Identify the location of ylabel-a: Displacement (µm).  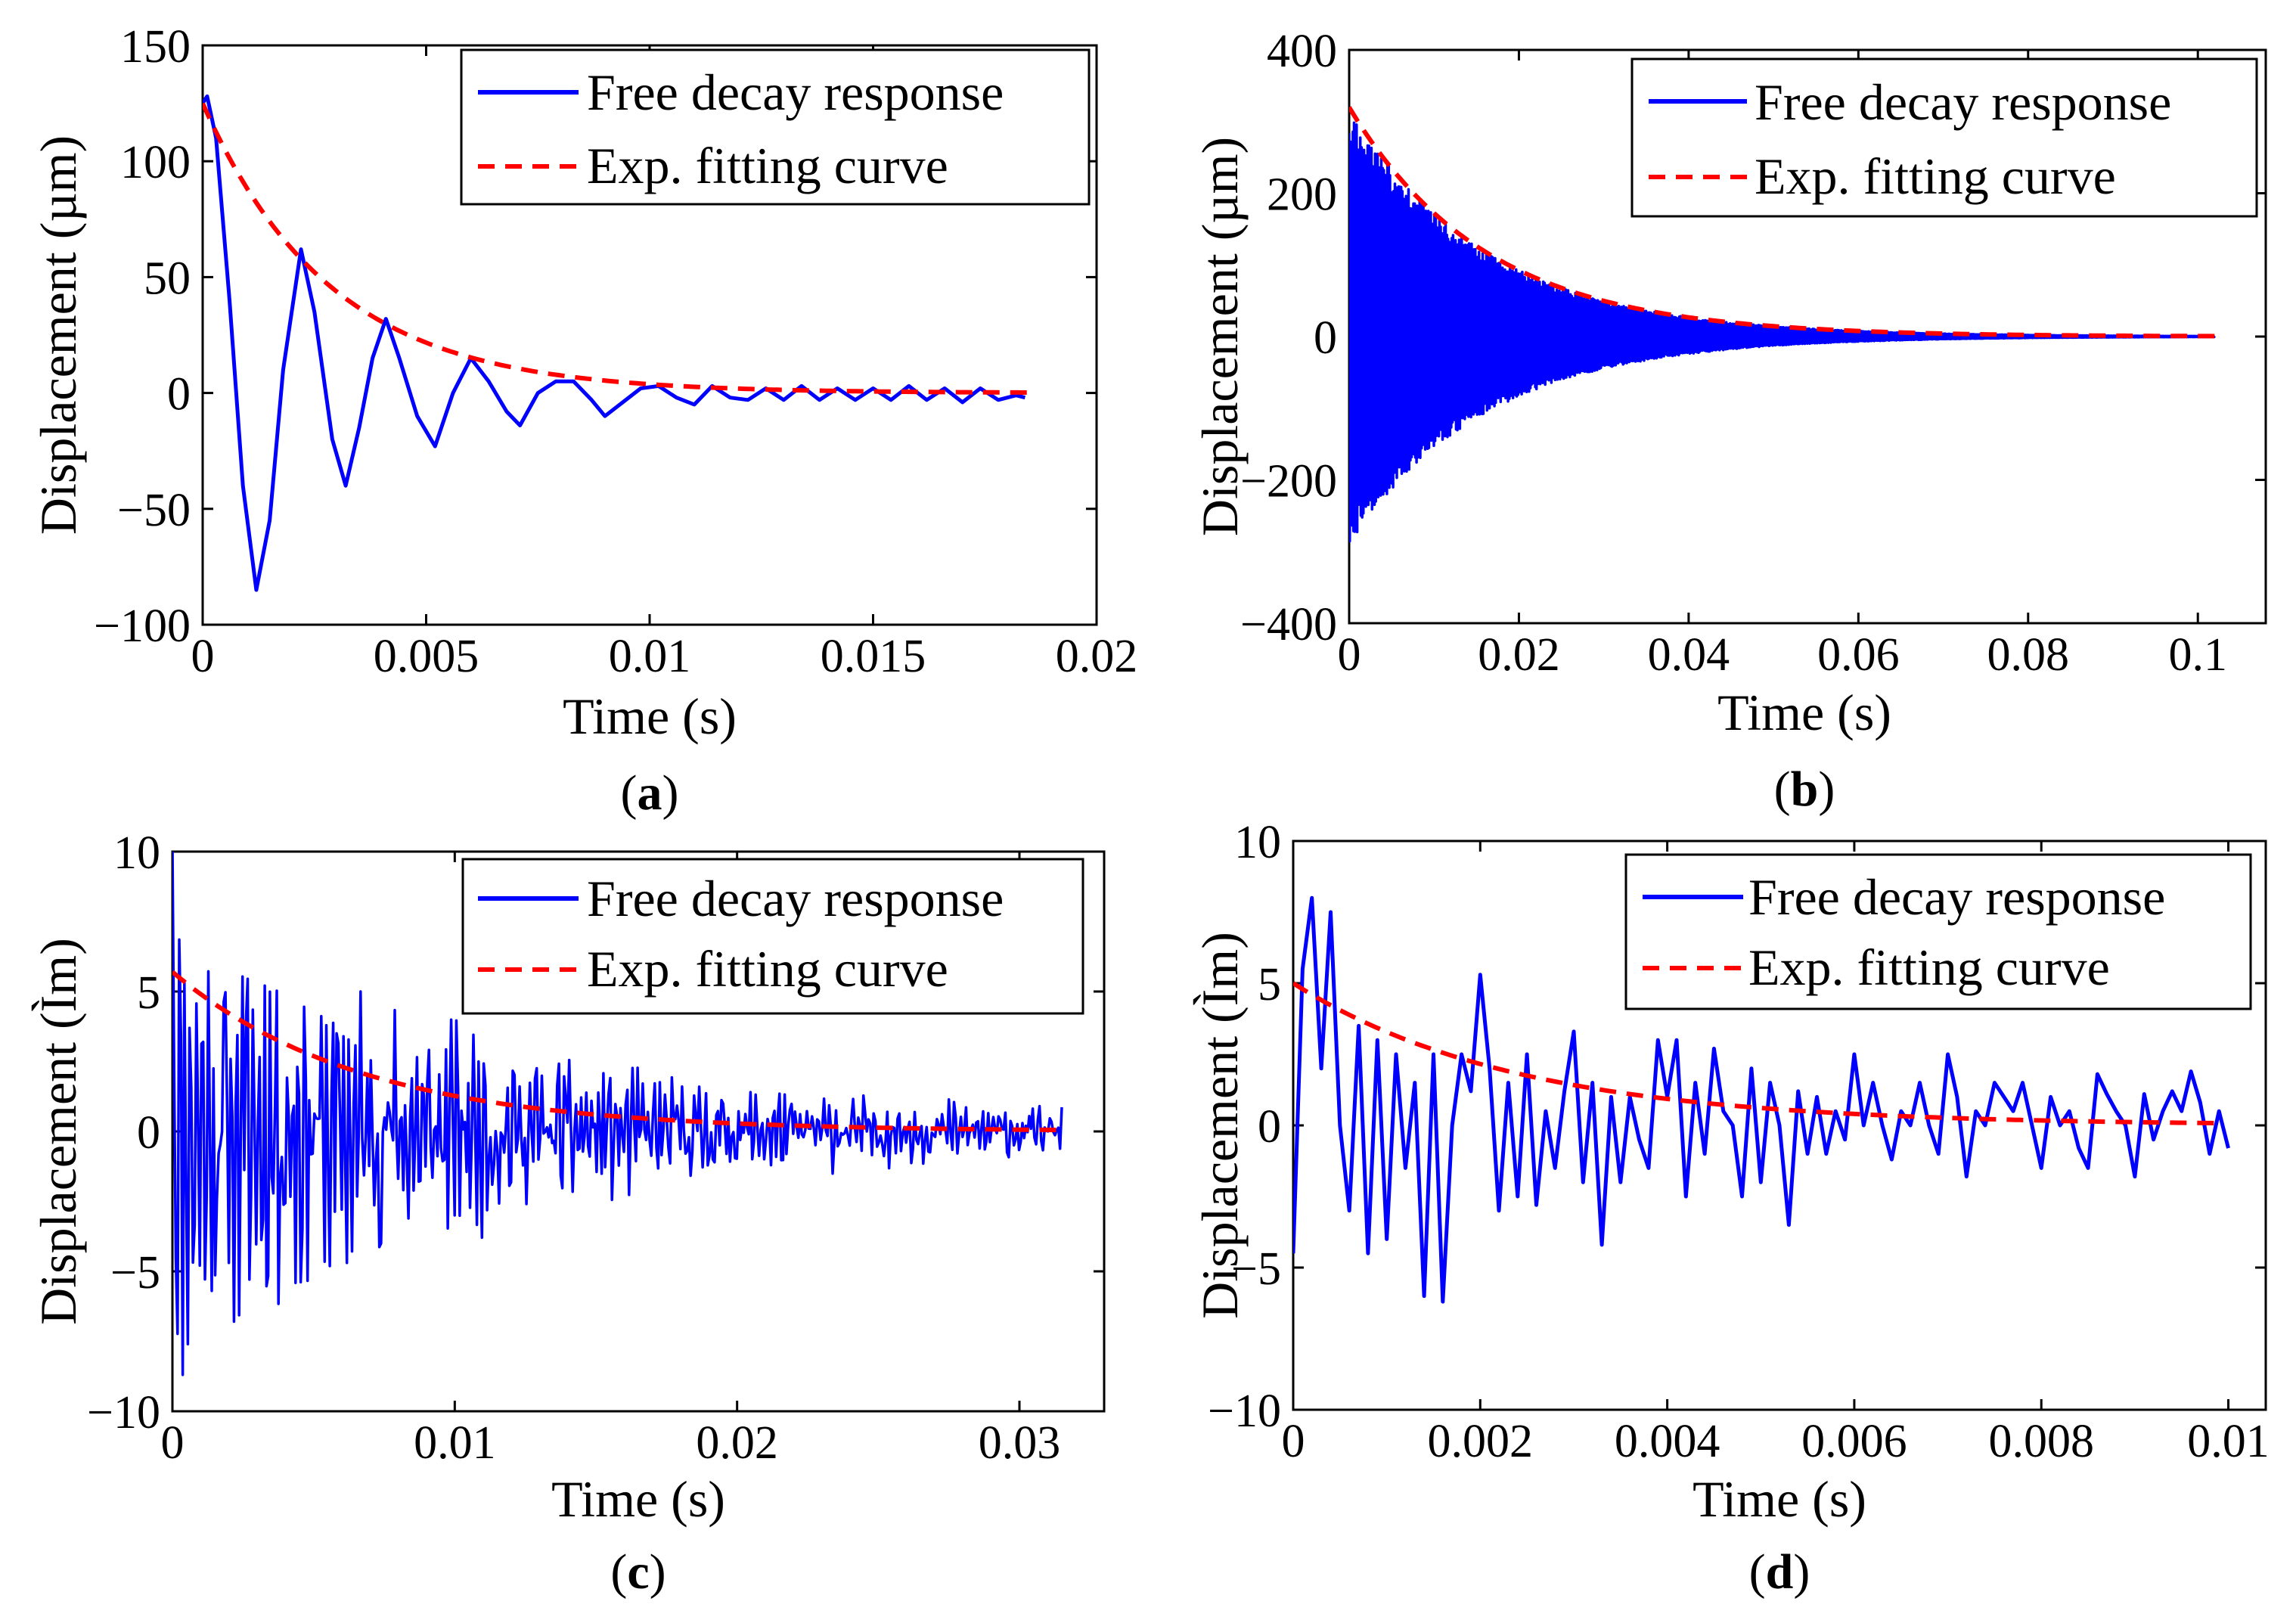
(58, 335).